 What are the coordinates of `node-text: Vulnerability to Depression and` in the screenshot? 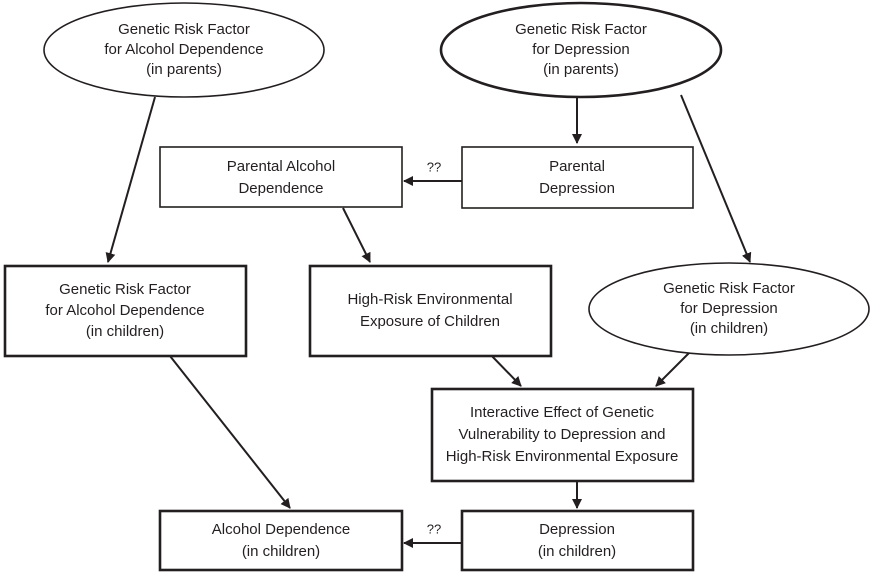 It's located at (561, 434).